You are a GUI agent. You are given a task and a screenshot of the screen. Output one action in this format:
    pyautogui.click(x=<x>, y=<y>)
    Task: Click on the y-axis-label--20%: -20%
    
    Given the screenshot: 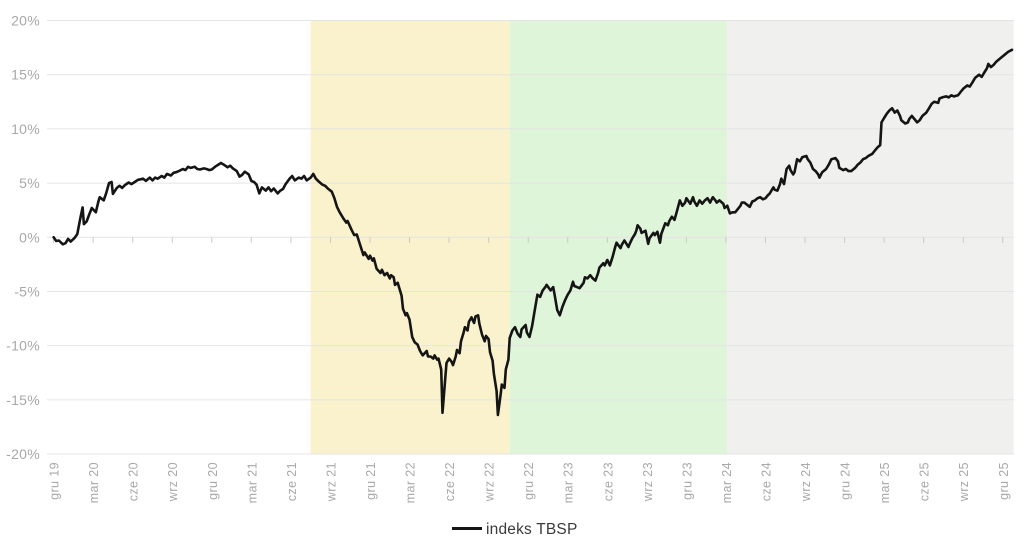 What is the action you would take?
    pyautogui.click(x=23, y=454)
    